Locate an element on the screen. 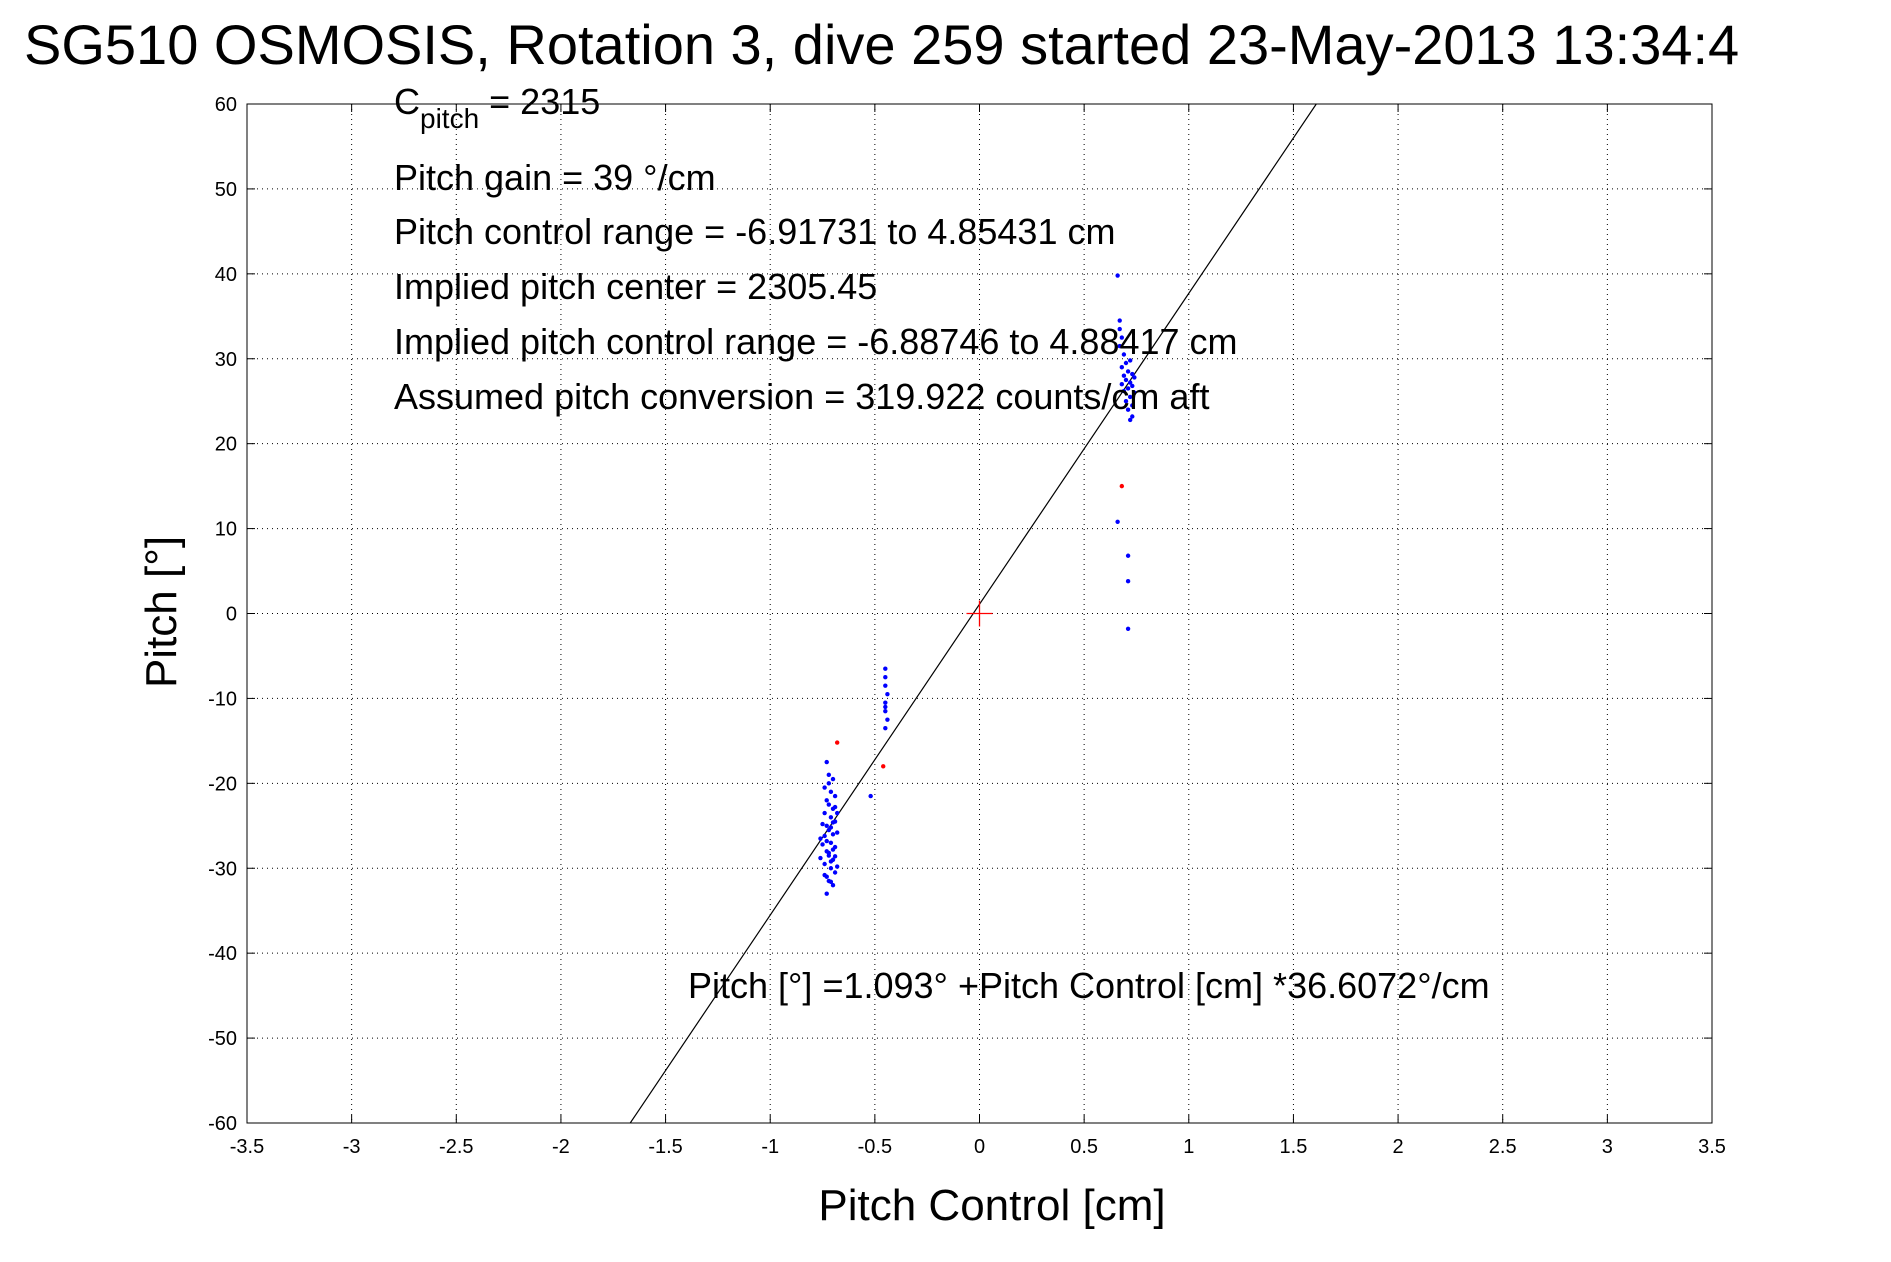  x-tick-label: -2.5 is located at coordinates (456, 1147).